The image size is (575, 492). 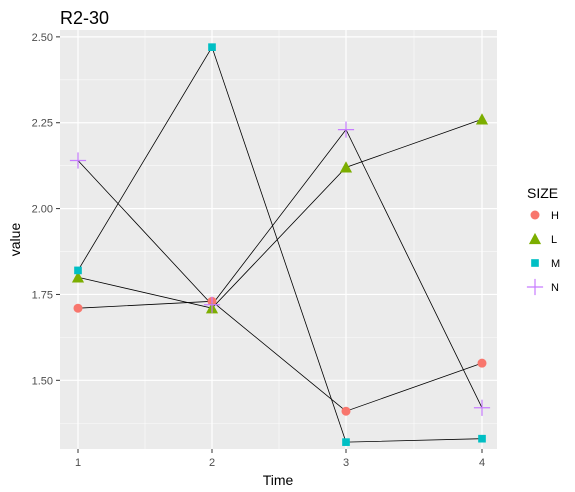 What do you see at coordinates (78, 463) in the screenshot?
I see `x-tick-label: 1` at bounding box center [78, 463].